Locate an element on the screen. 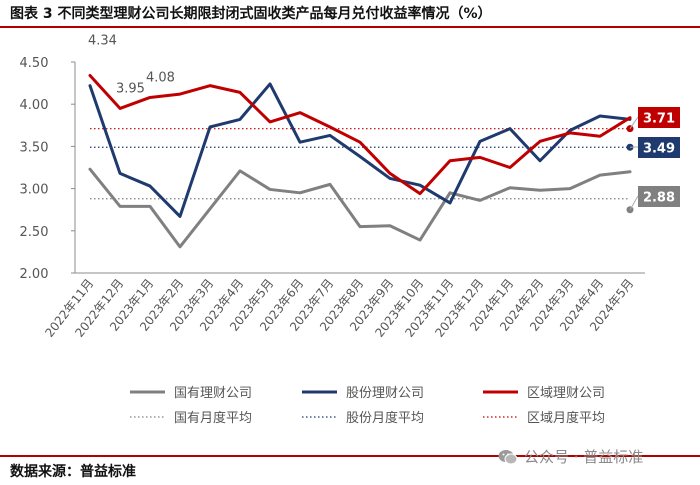 The height and width of the screenshot is (485, 700). series-line-state-owned is located at coordinates (360, 208).